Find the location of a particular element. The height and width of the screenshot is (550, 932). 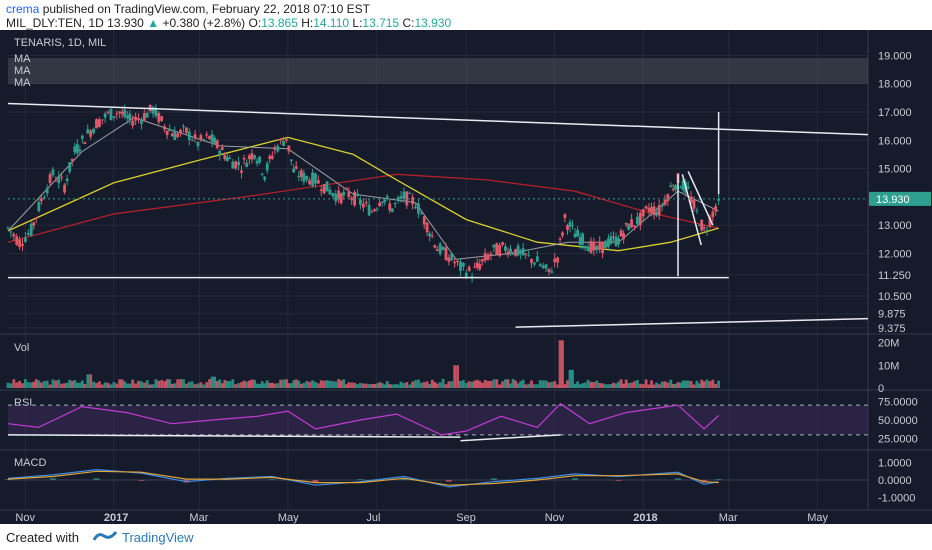

tradingview-brand: TradingView is located at coordinates (158, 537).